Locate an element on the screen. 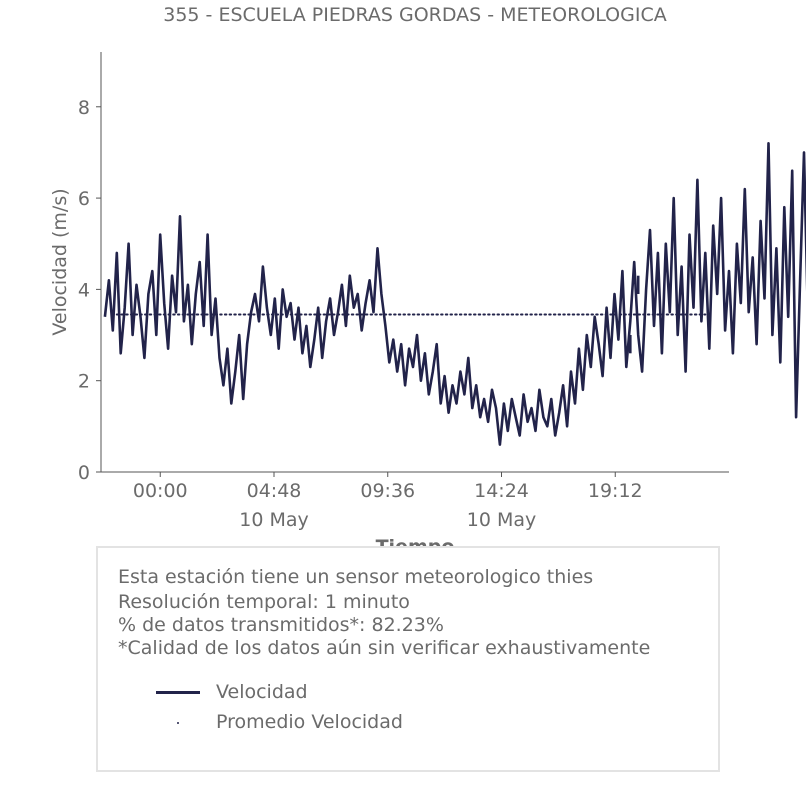 Image resolution: width=806 pixels, height=806 pixels. y-tick-label: 4 is located at coordinates (84, 290).